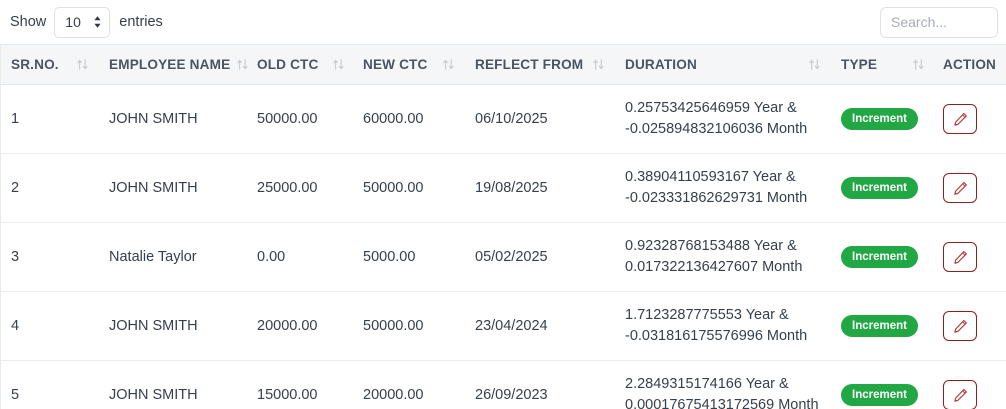 This screenshot has width=1006, height=409. What do you see at coordinates (538, 326) in the screenshot?
I see `cell-reflect-from: 23/04/2024` at bounding box center [538, 326].